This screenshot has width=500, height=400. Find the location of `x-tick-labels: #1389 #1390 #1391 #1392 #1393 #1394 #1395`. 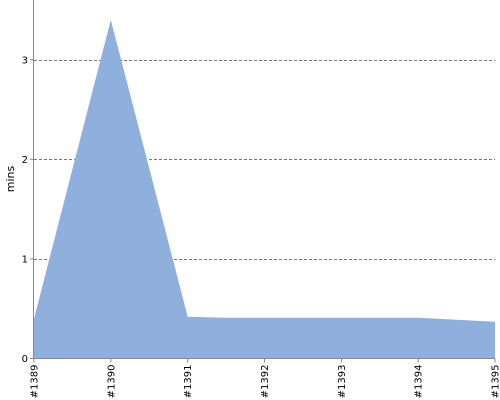

x-tick-labels: #1389 #1390 #1391 #1392 #1393 #1394 #1395 is located at coordinates (265, 378).